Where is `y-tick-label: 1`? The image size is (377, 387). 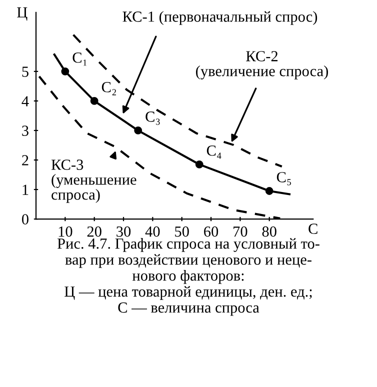
y-tick-label: 1 is located at coordinates (25, 189).